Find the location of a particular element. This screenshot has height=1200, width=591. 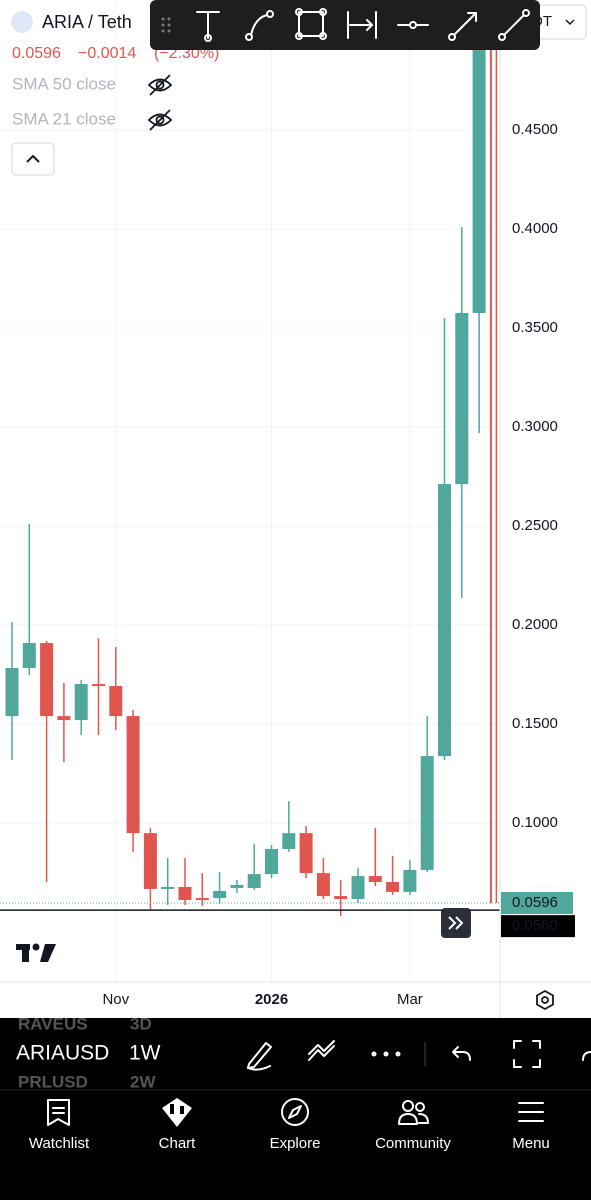

watchlist-symbol: RAVEUS is located at coordinates (53, 1023).